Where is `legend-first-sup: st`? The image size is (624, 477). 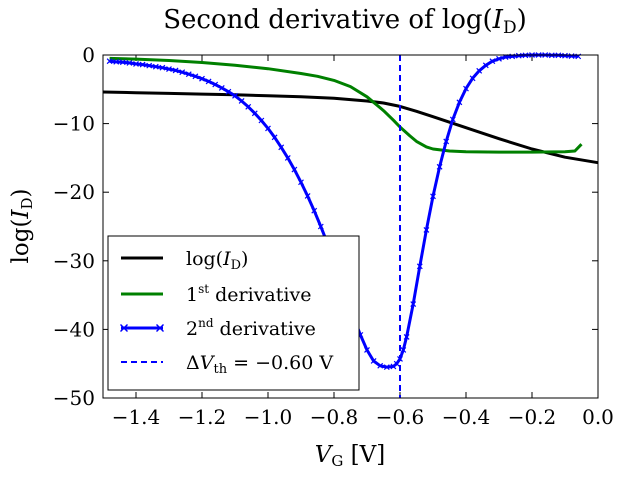 legend-first-sup: st is located at coordinates (203, 289).